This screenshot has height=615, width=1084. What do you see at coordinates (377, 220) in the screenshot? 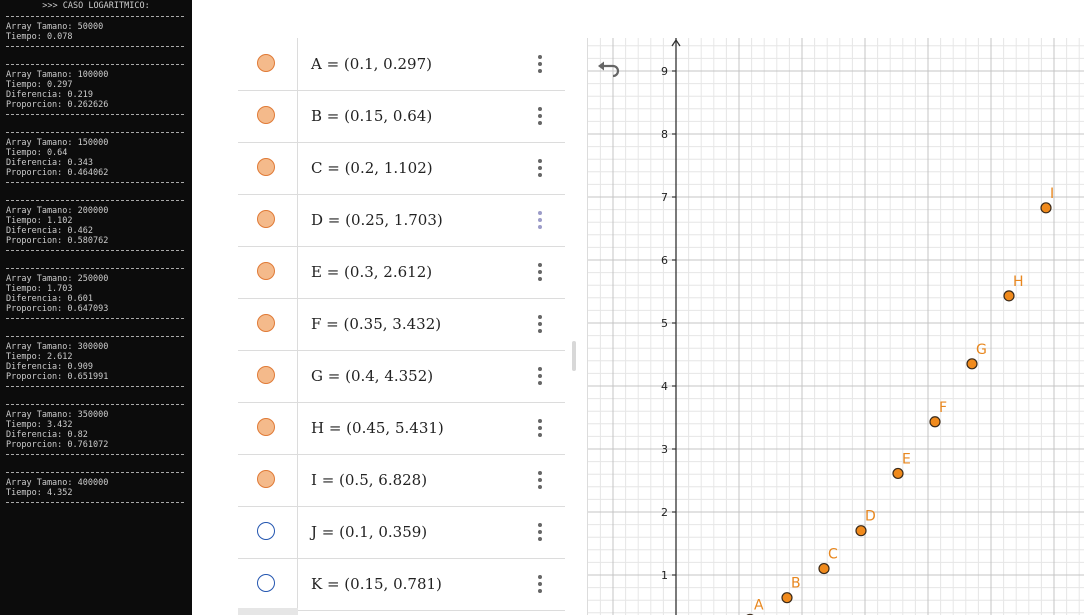
I see `algebra-expression: D = (0.25, 1.703)` at bounding box center [377, 220].